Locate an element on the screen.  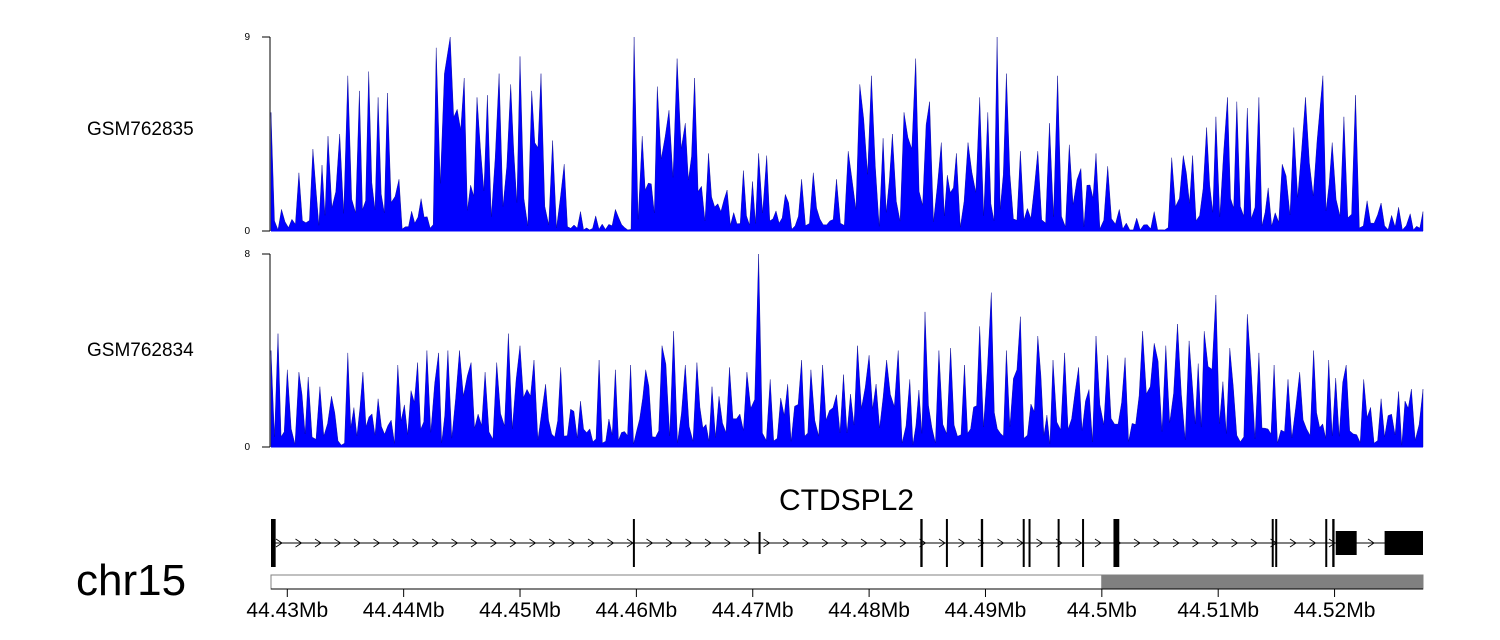
x-axis-tick-label: 44.44Mb is located at coordinates (404, 610).